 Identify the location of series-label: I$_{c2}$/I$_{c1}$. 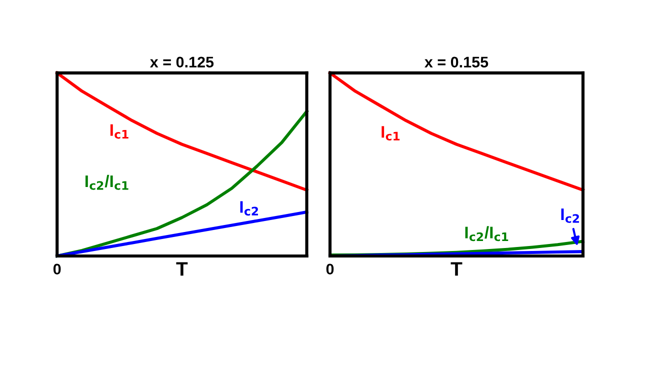
(486, 234).